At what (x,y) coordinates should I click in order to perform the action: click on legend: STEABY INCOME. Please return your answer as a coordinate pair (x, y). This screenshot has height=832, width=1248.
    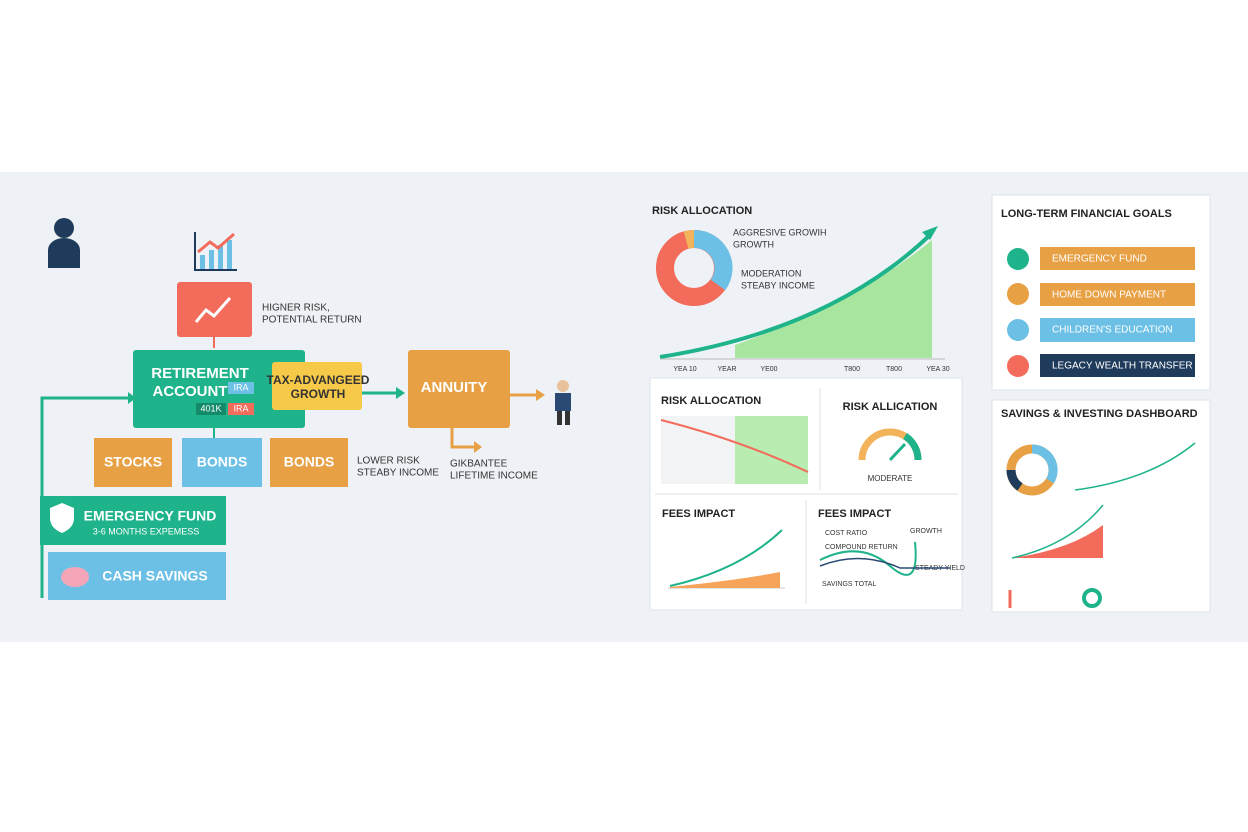
    Looking at the image, I should click on (778, 285).